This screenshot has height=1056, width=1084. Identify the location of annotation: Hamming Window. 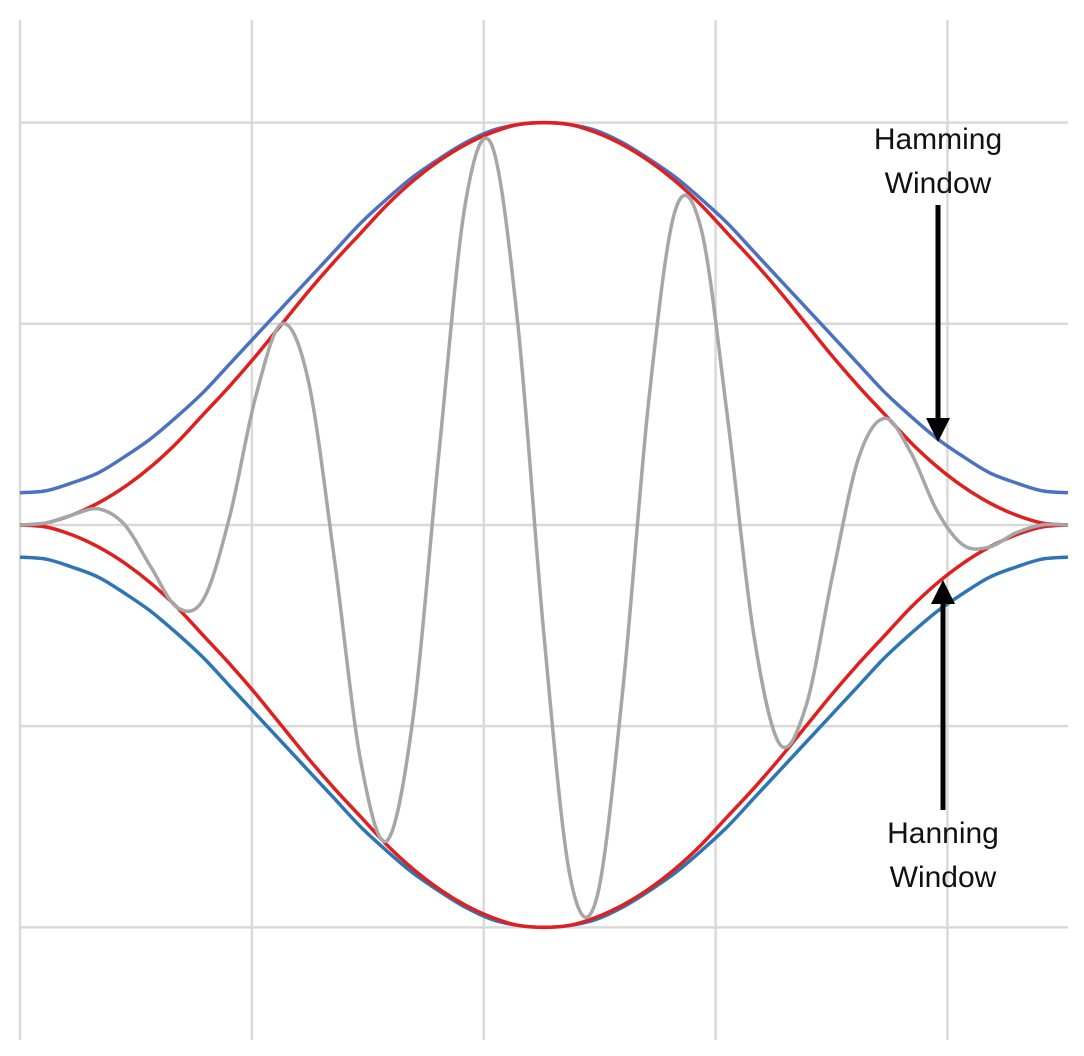
(938, 161).